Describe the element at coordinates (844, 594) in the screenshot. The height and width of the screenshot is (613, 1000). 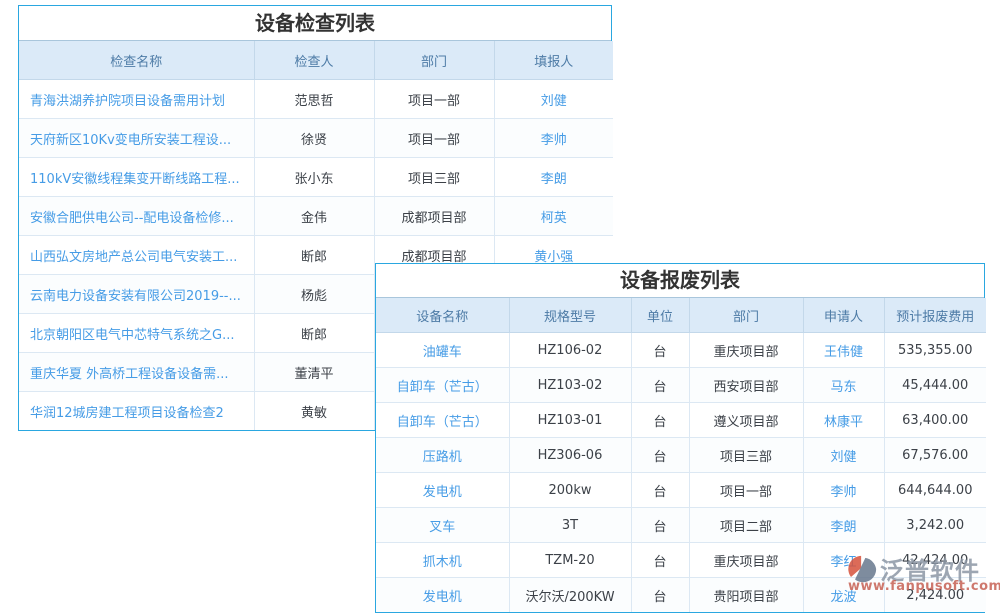
I see `scrap-link-cell: 龙波` at that location.